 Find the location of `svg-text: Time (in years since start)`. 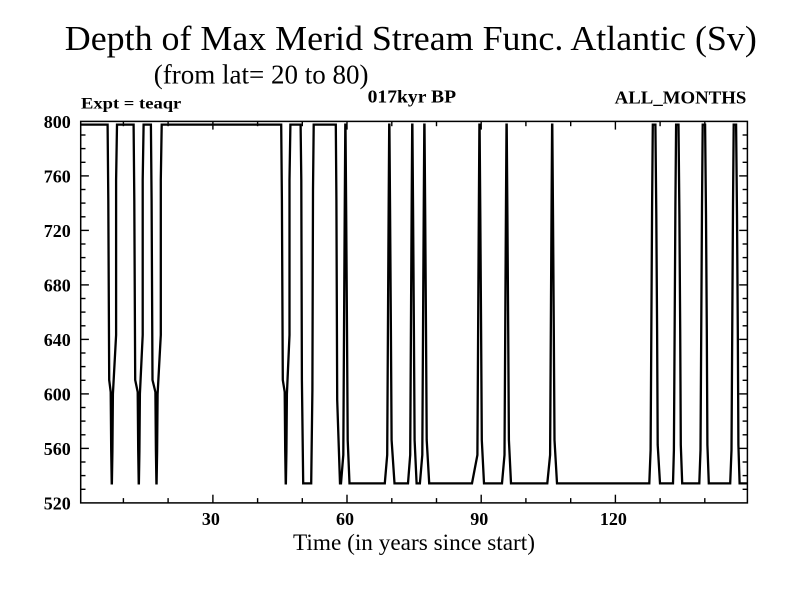

svg-text: Time (in years since start) is located at coordinates (414, 542).